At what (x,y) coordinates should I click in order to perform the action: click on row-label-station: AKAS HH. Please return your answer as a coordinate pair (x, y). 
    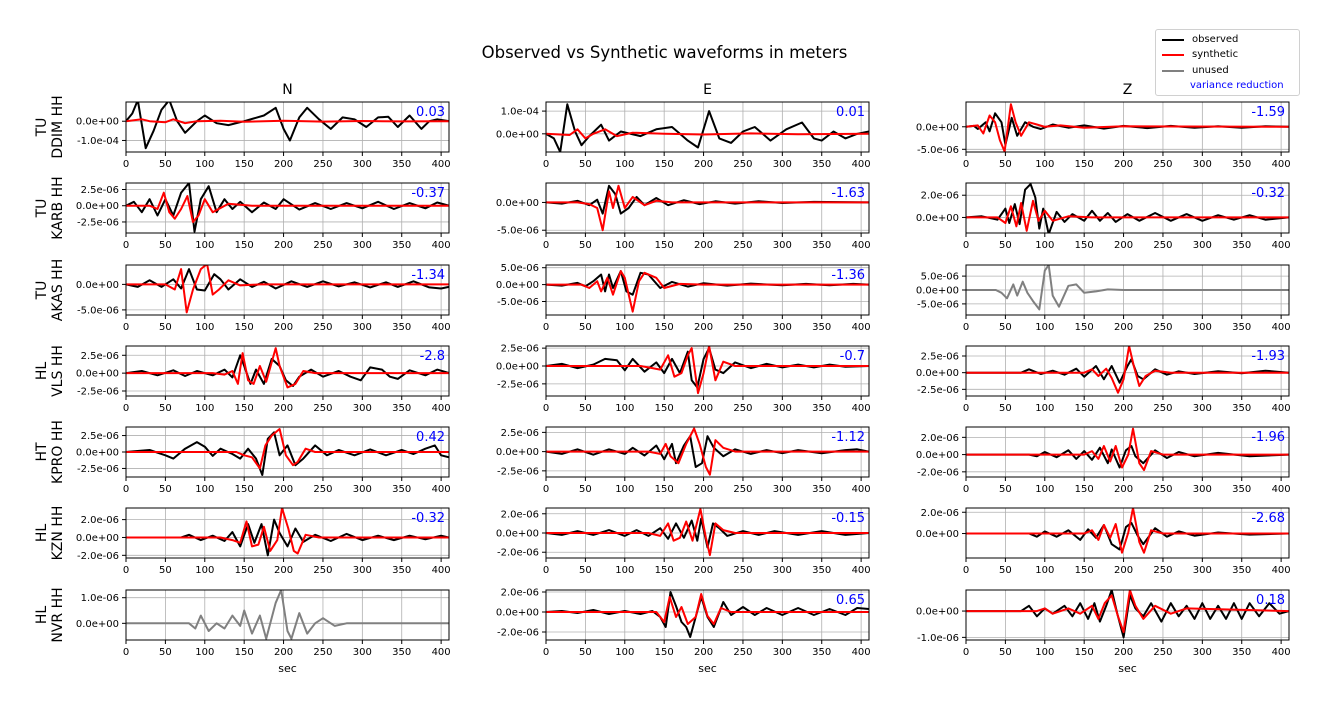
    Looking at the image, I should click on (58, 290).